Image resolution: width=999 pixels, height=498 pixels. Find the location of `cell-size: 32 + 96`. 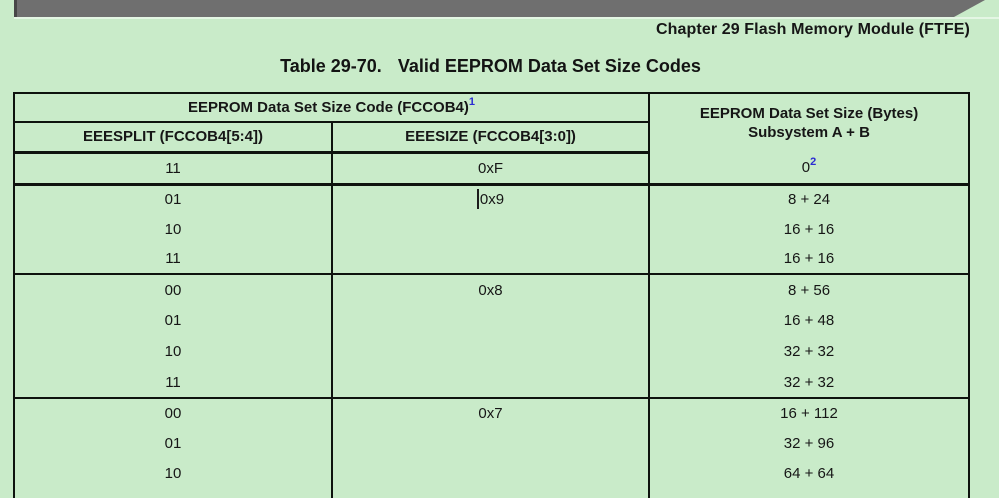

cell-size: 32 + 96 is located at coordinates (809, 443).